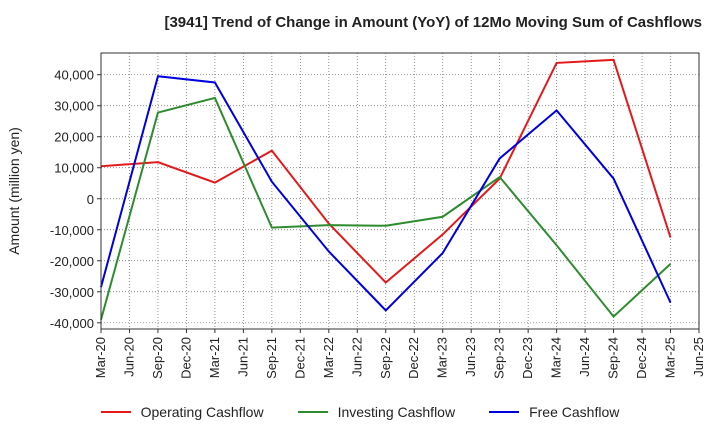 The image size is (720, 440). I want to click on x-tick-label: Mar-25, so click(670, 357).